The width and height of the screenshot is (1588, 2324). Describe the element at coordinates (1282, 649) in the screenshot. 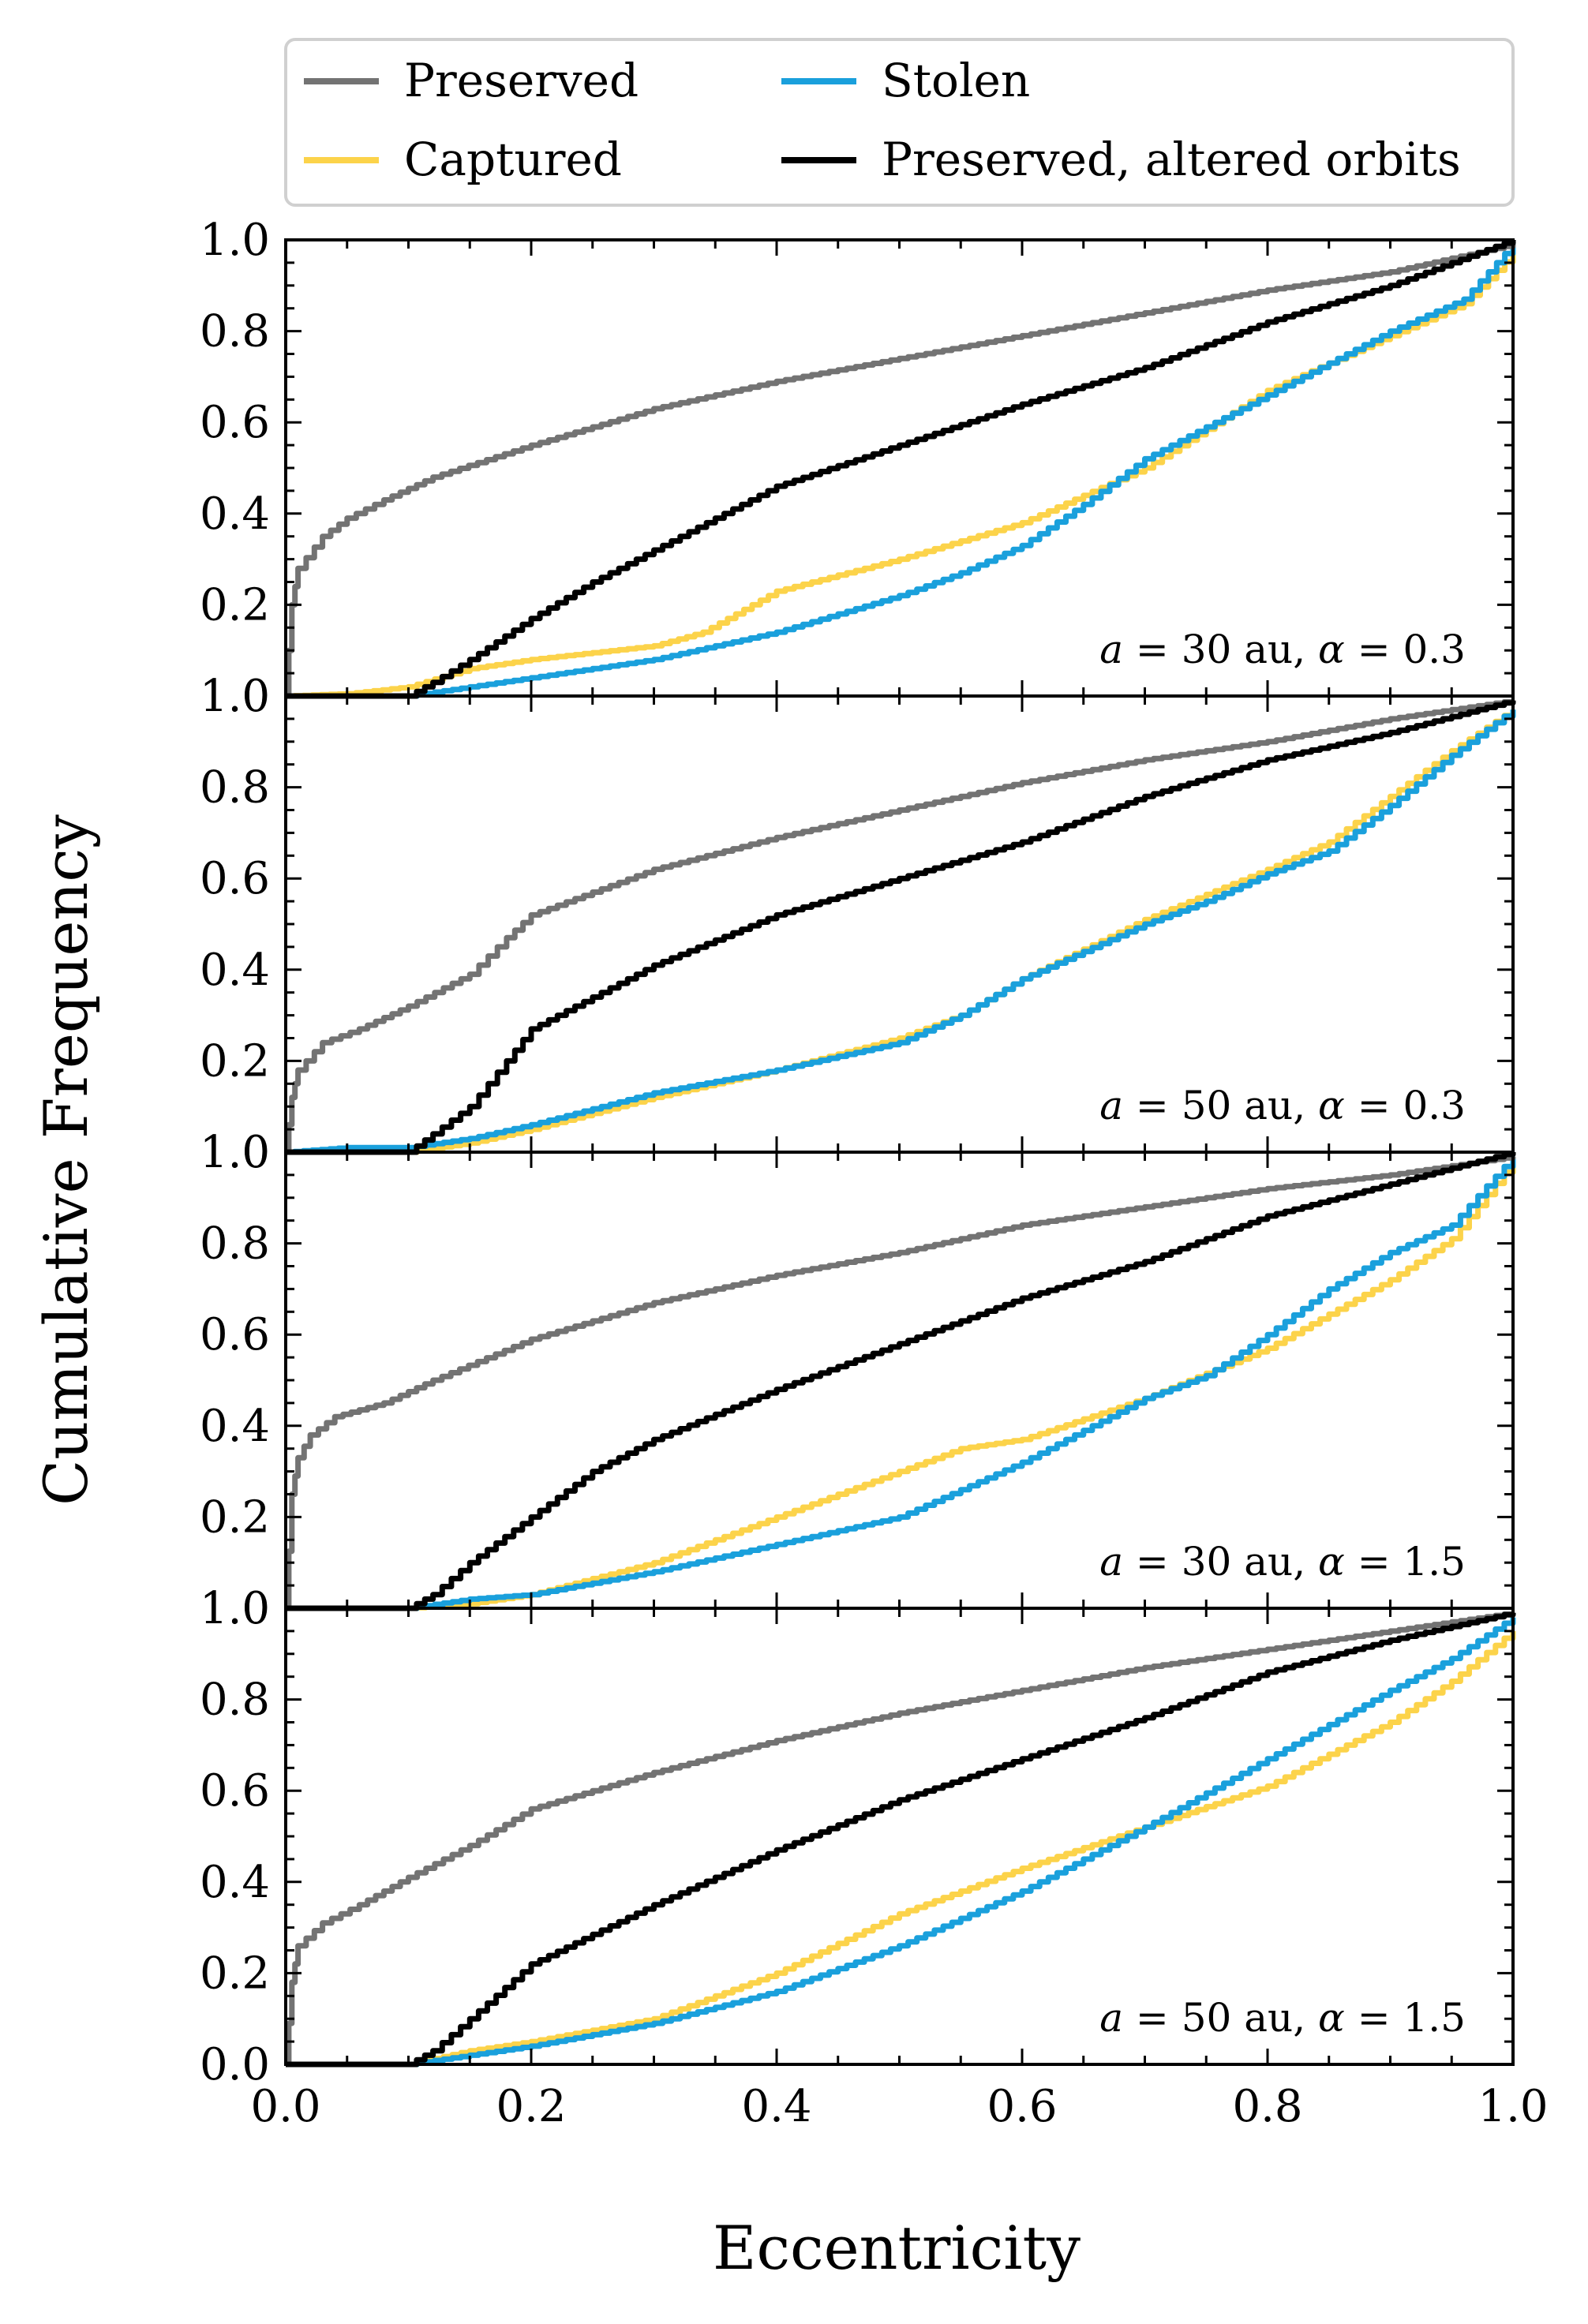

I see `panel-annotation: a = 30 au, α = 0.3` at that location.